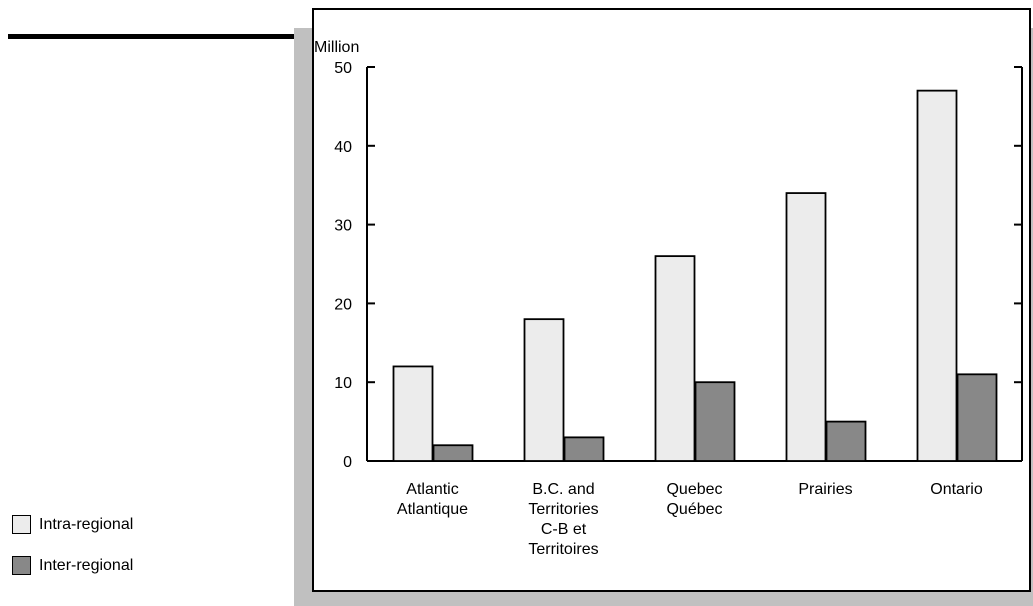 Image resolution: width=1033 pixels, height=606 pixels. What do you see at coordinates (343, 147) in the screenshot?
I see `y-tick-label-40: 40` at bounding box center [343, 147].